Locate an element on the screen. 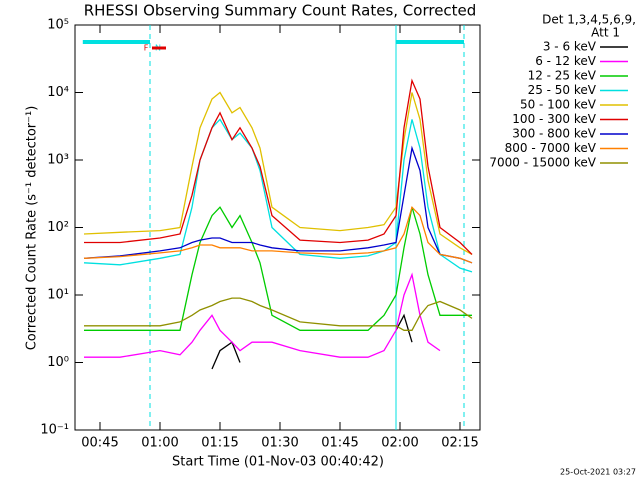 The image size is (640, 480). x-tick-label: 00:45 is located at coordinates (99, 443).